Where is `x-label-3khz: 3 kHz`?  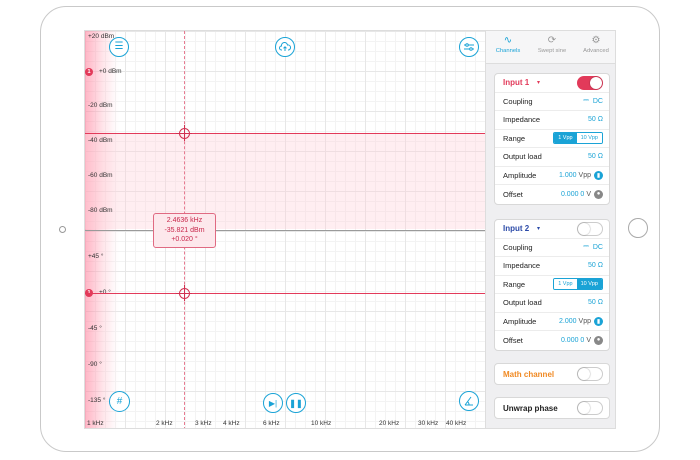 x-label-3khz: 3 kHz is located at coordinates (203, 423).